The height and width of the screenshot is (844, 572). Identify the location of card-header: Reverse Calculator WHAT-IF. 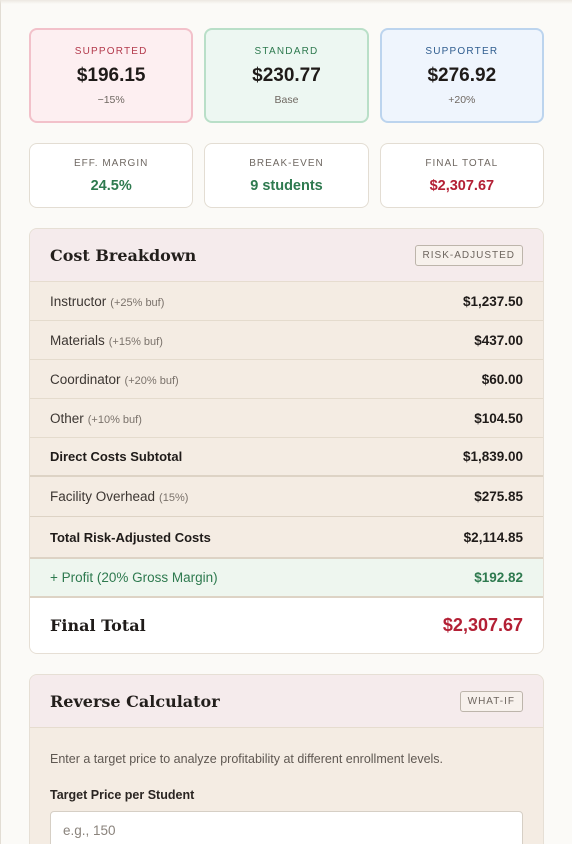
(286, 701).